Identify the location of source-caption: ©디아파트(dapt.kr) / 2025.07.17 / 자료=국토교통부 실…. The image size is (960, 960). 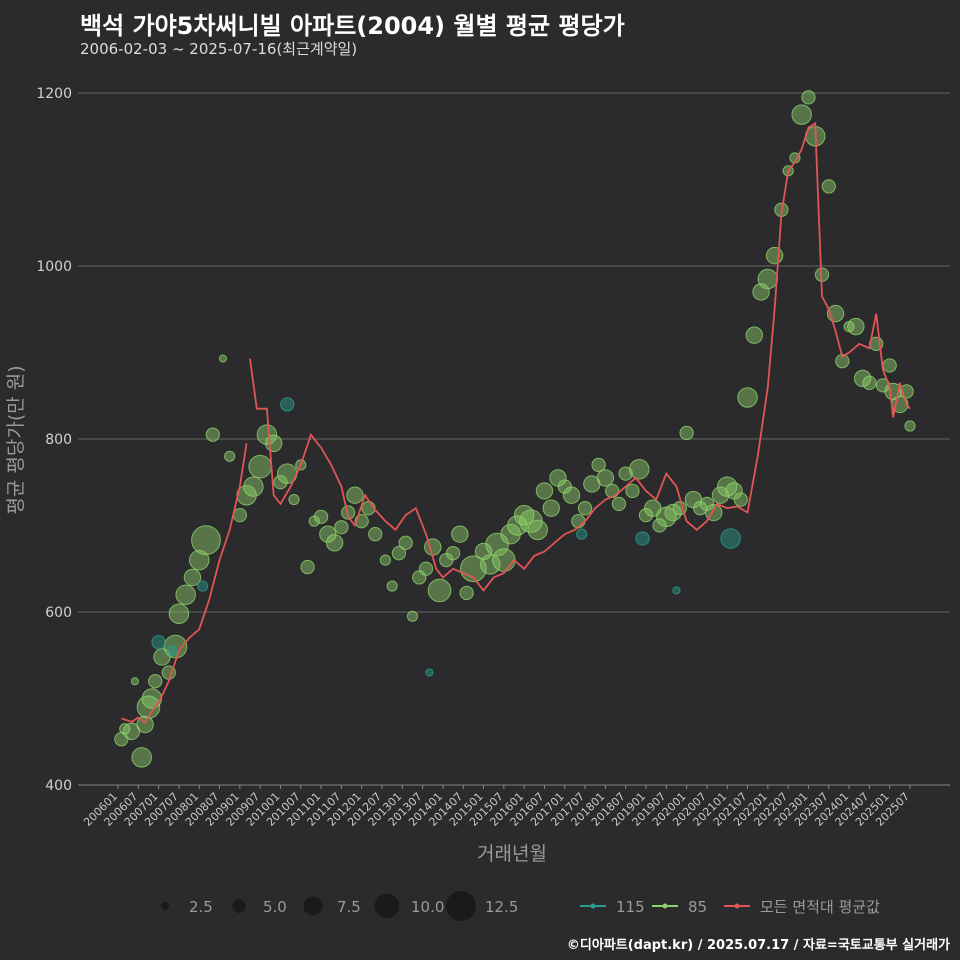
(758, 945).